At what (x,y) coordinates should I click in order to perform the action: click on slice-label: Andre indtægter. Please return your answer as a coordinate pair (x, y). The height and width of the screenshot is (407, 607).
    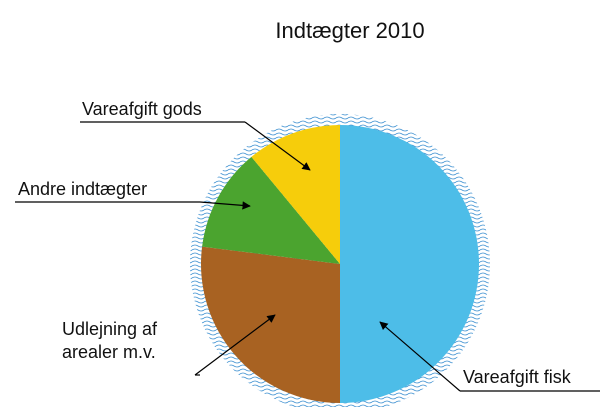
    Looking at the image, I should click on (83, 189).